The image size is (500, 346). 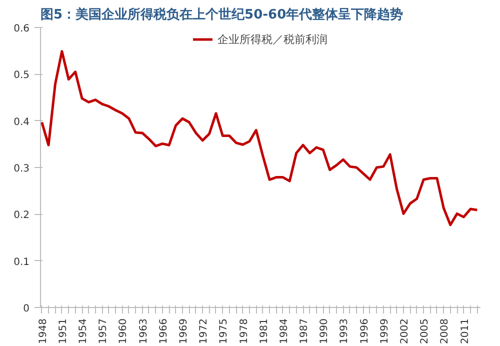 I want to click on x-tick-label: 2002, so click(x=404, y=331).